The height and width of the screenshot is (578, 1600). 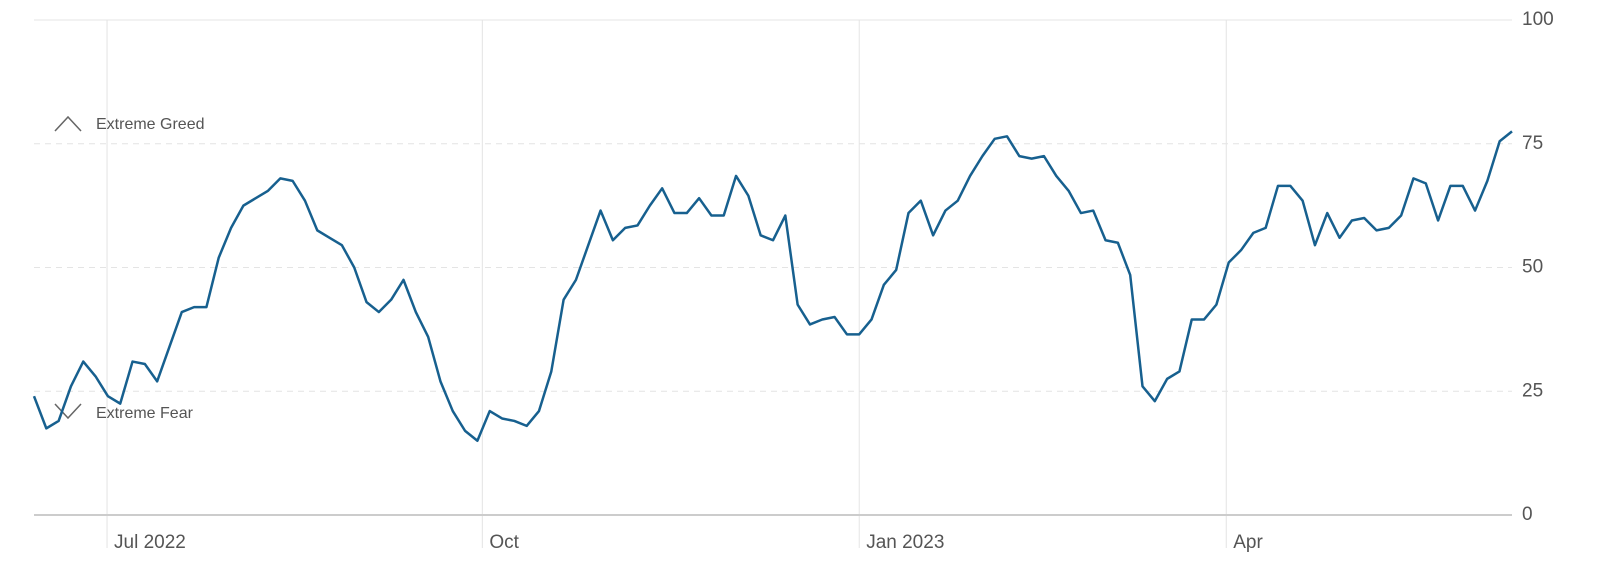 I want to click on y-tick-label: 0, so click(x=1527, y=514).